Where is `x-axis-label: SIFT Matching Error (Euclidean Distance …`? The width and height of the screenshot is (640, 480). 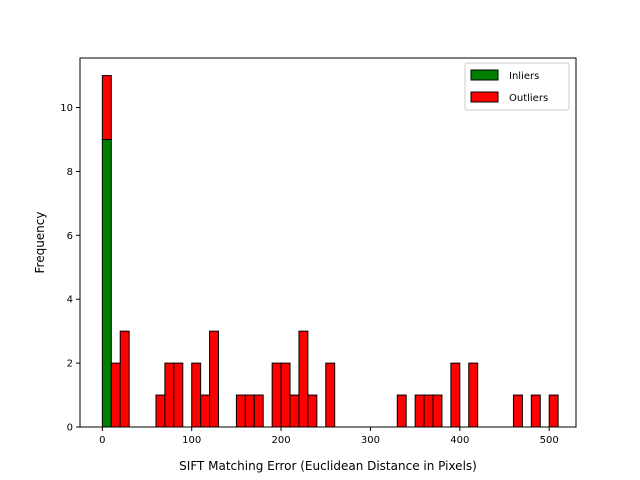
x-axis-label: SIFT Matching Error (Euclidean Distance … is located at coordinates (328, 466).